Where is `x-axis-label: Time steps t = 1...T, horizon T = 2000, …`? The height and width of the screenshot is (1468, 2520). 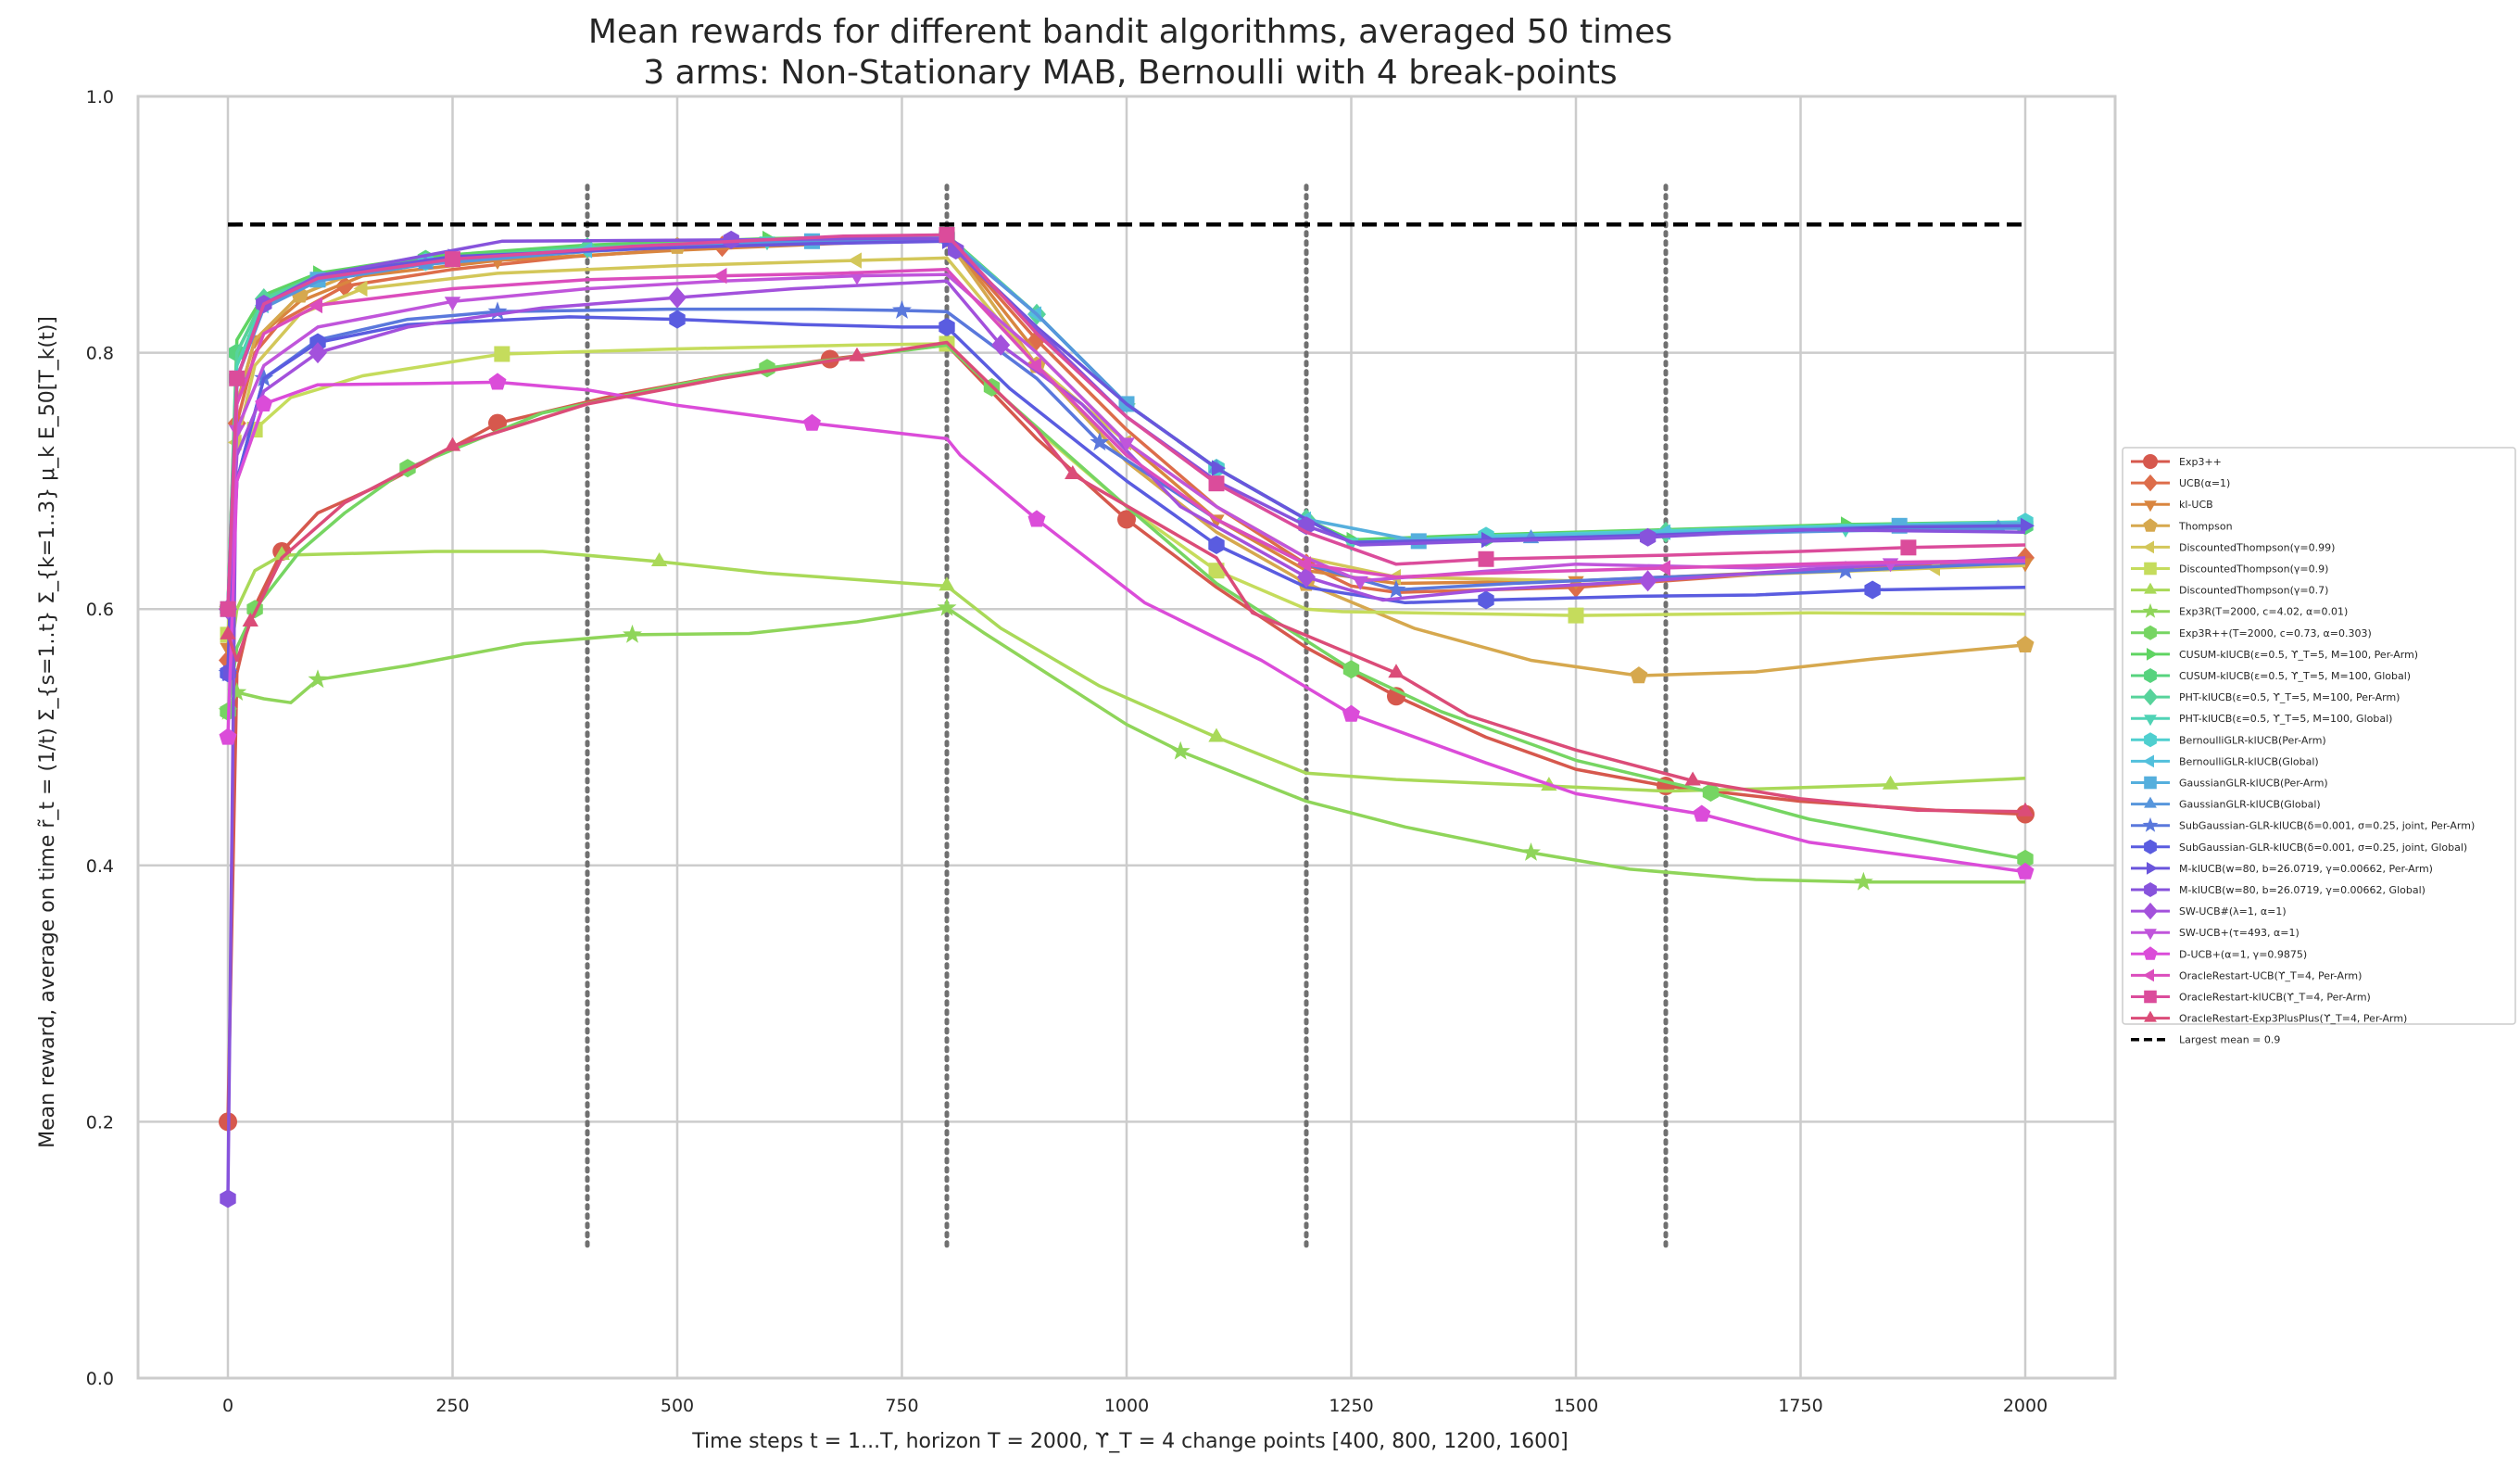
x-axis-label: Time steps t = 1...T, horizon T = 2000, … is located at coordinates (1129, 1441).